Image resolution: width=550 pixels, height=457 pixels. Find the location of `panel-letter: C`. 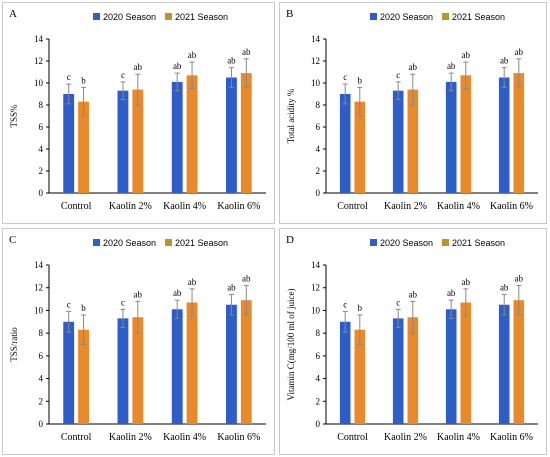

panel-letter: C is located at coordinates (12, 240).